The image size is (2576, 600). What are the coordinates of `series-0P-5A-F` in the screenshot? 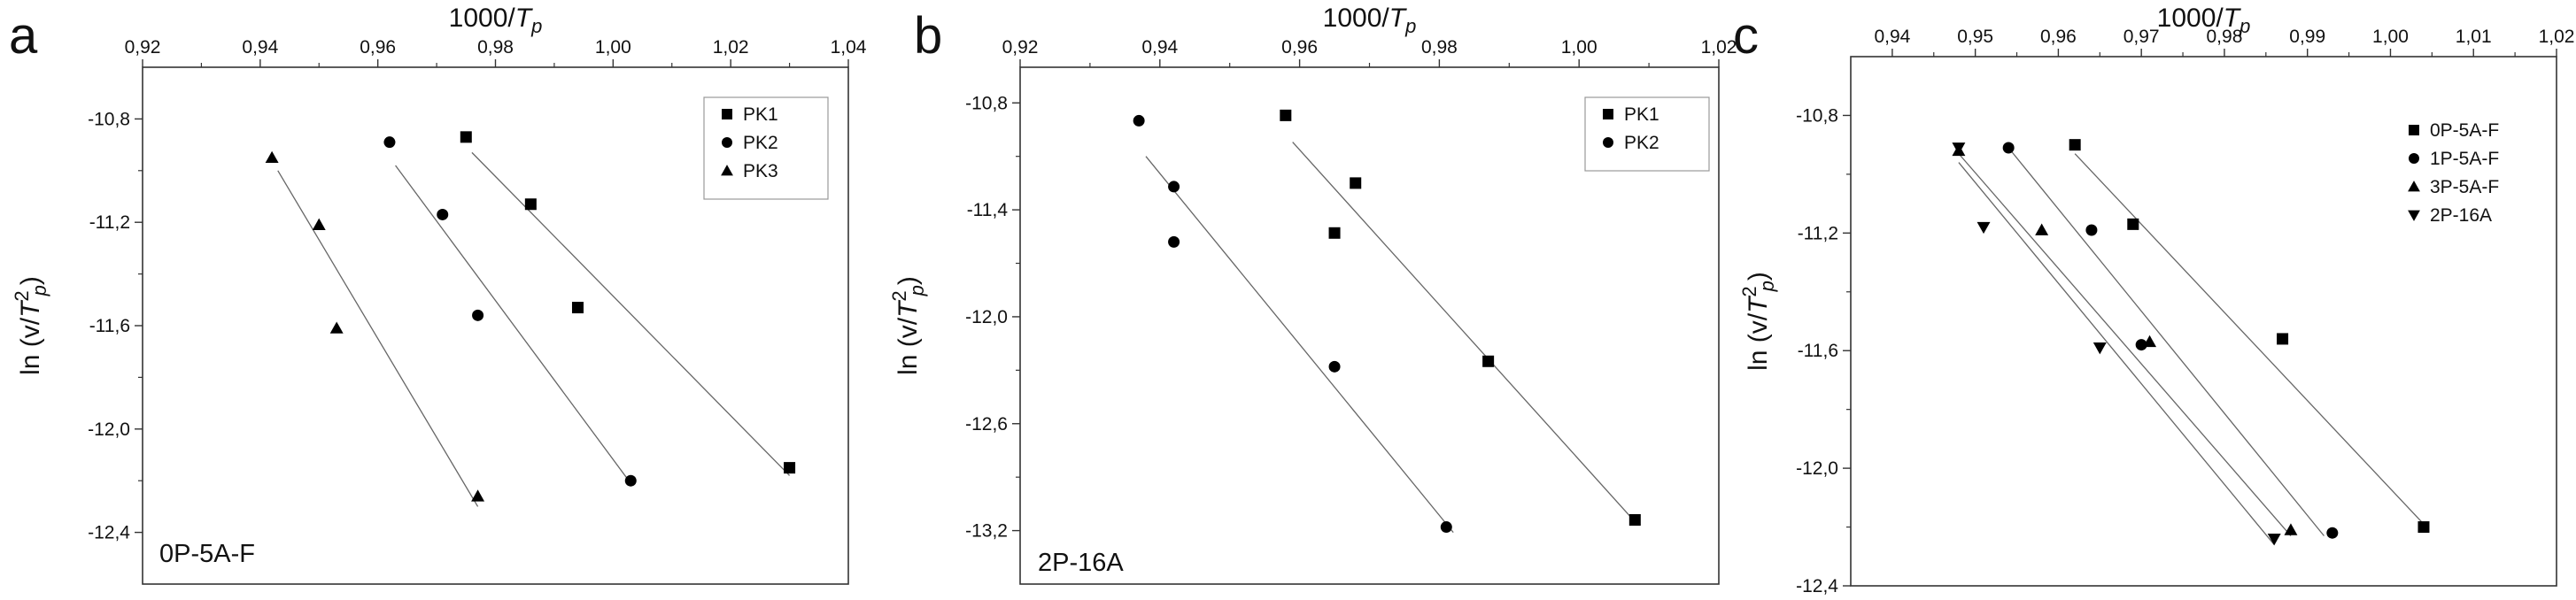 It's located at (2249, 336).